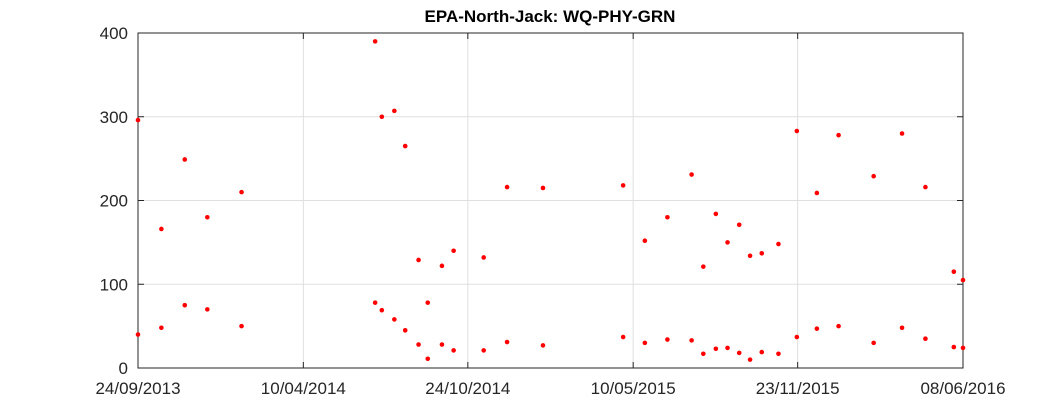 Image resolution: width=1063 pixels, height=413 pixels. What do you see at coordinates (137, 388) in the screenshot?
I see `x-tick-label: 24/09/2013` at bounding box center [137, 388].